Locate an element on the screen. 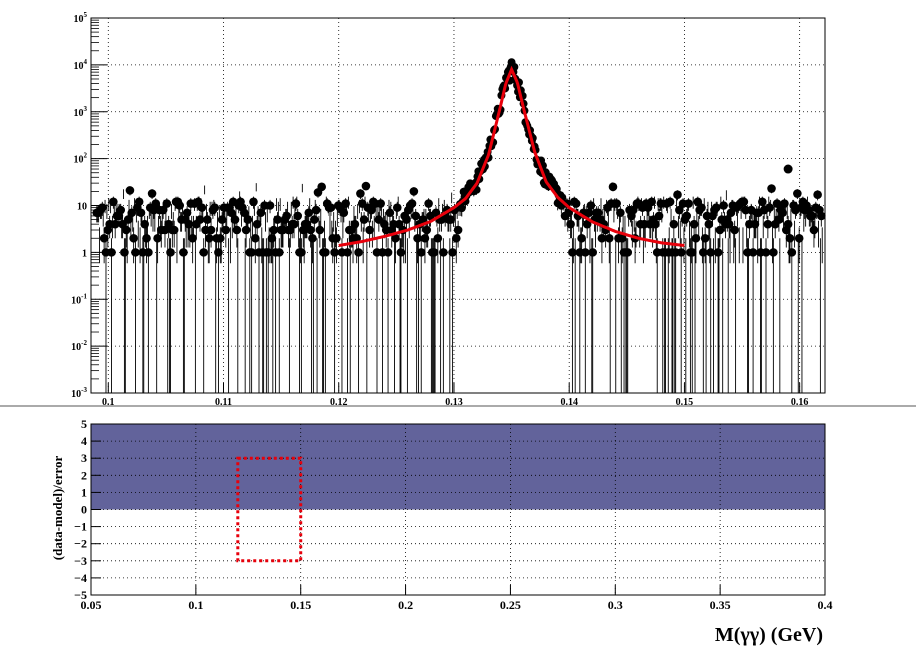 This screenshot has height=662, width=916. bottom-y-tick-label: 3 is located at coordinates (84, 458).